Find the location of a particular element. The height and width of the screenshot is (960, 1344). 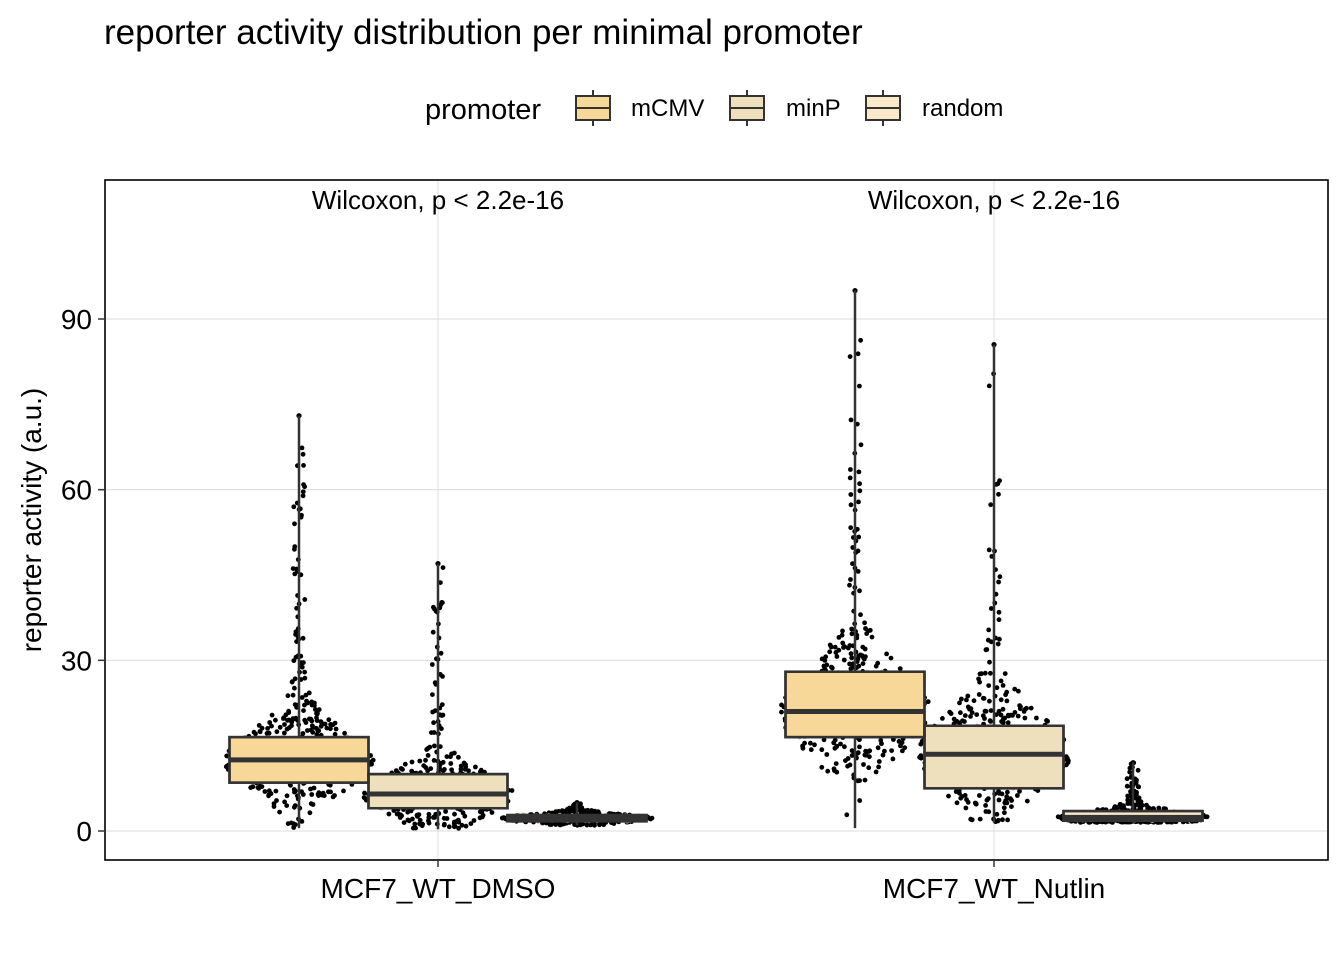

box-minP-MCF7_WT_DMSO is located at coordinates (438, 791).